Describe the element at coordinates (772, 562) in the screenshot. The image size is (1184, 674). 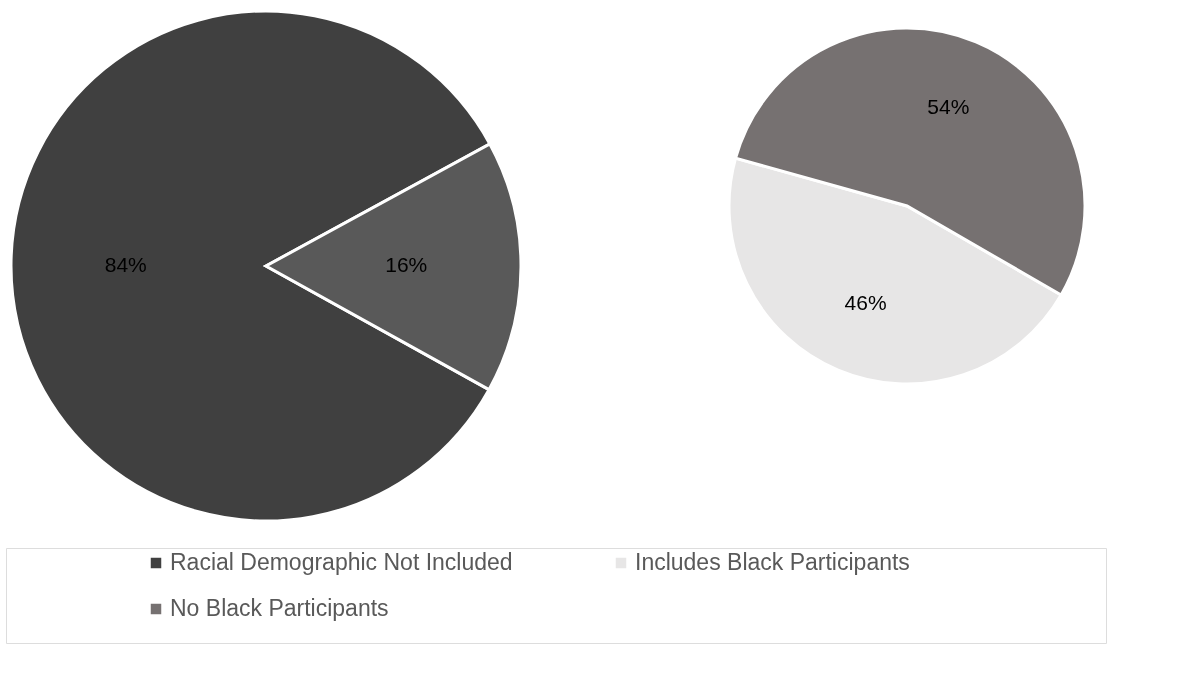
I see `legend-label: Includes Black Participants` at that location.